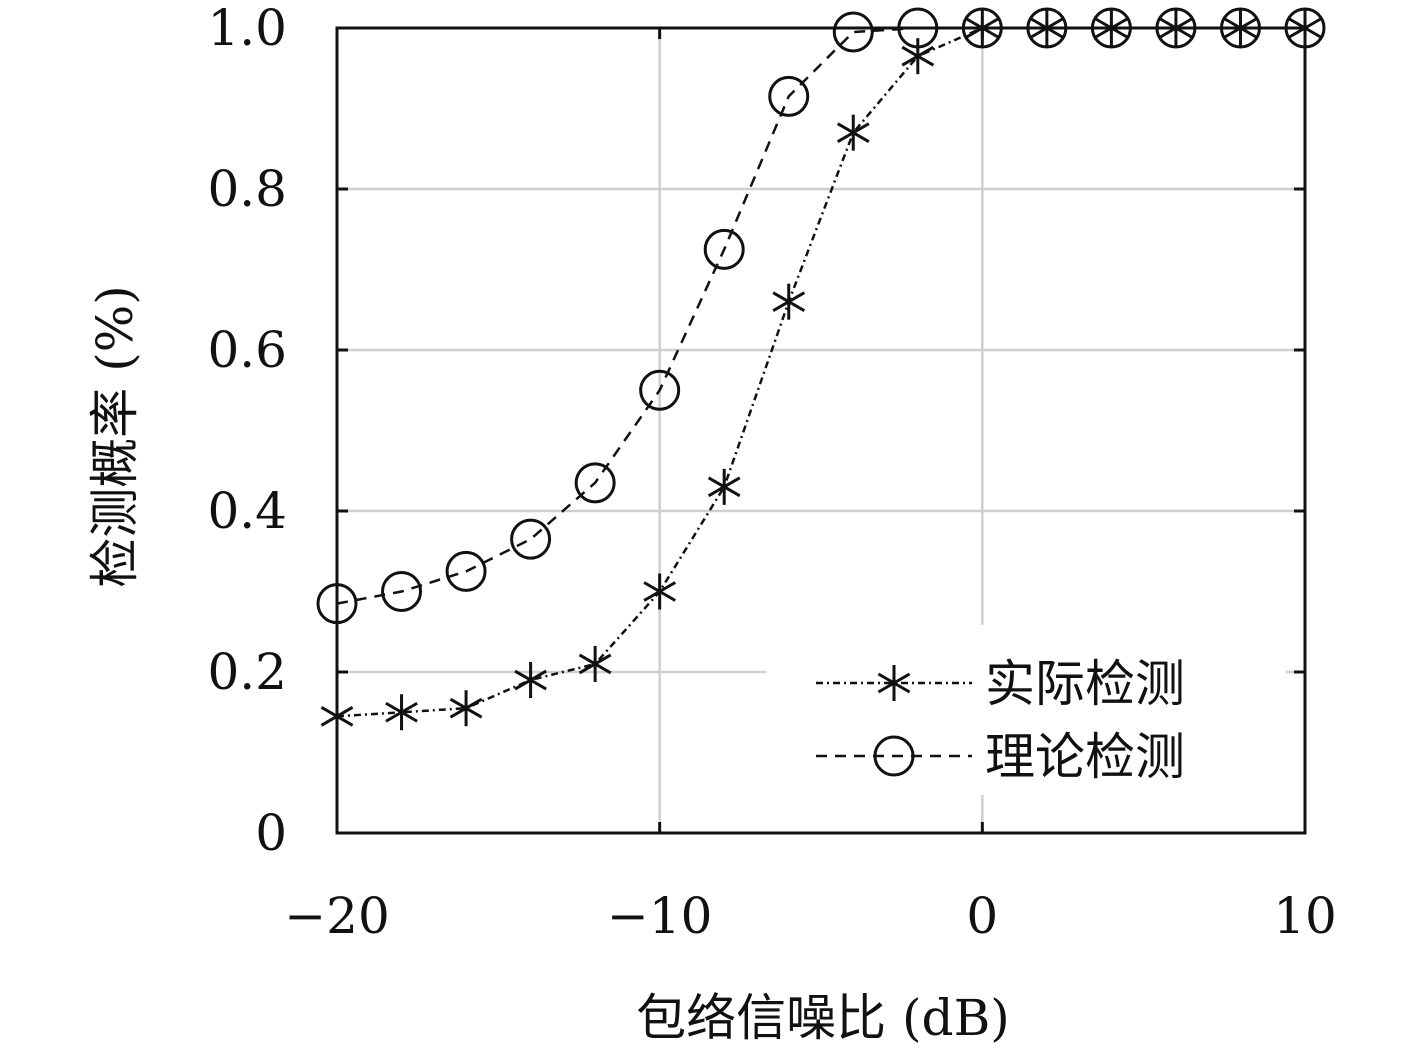 The image size is (1417, 1058). I want to click on y-tick-label: 0.4, so click(247, 511).